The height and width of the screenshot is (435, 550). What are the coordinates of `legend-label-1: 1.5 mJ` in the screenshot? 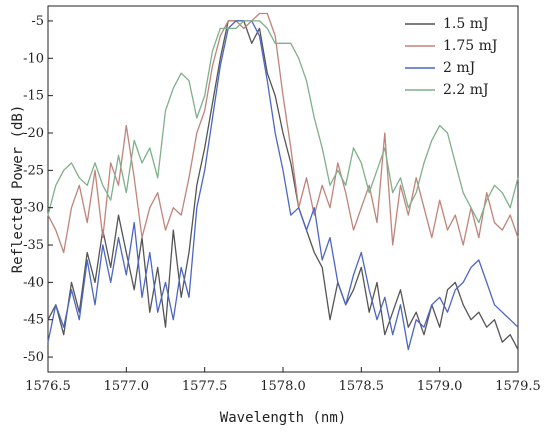 It's located at (466, 24).